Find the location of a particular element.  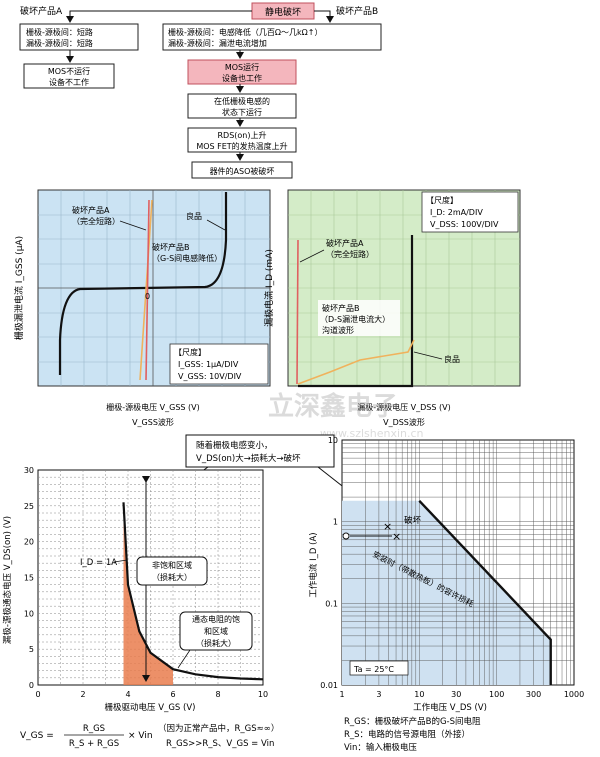

callout-box is located at coordinates (260, 451).